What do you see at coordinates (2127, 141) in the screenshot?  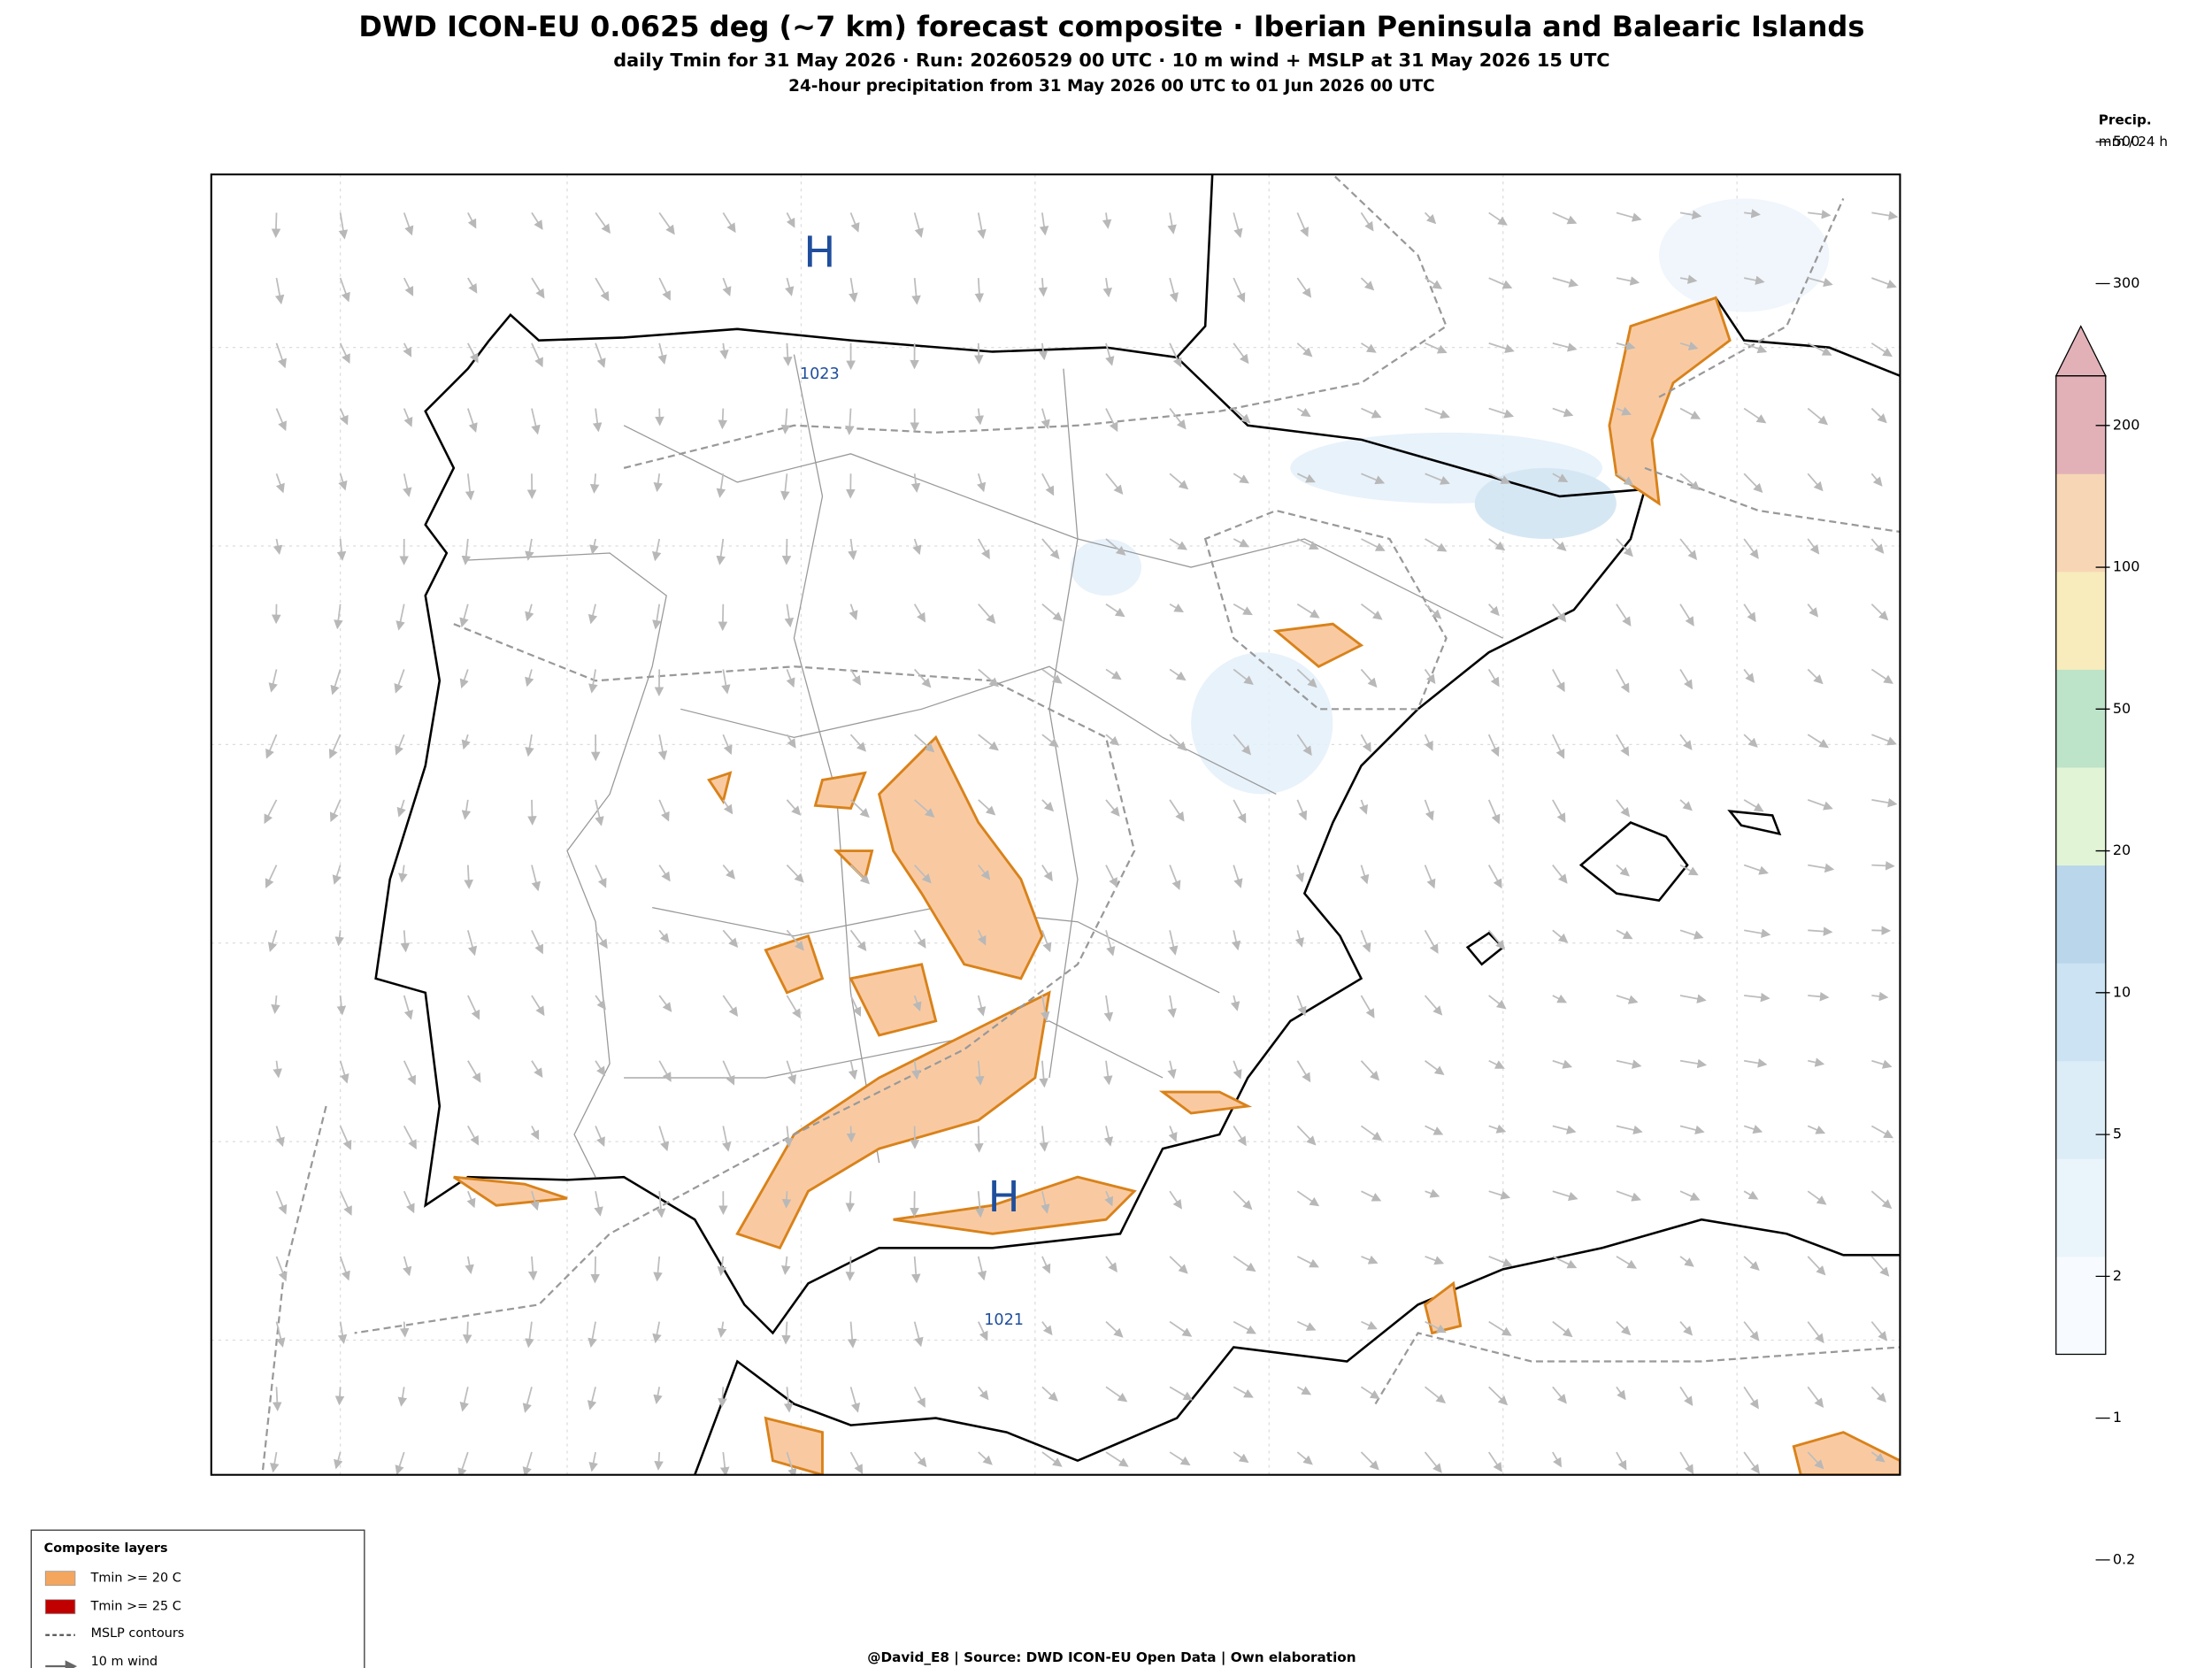 I see `colorbar-tick-label: 500` at bounding box center [2127, 141].